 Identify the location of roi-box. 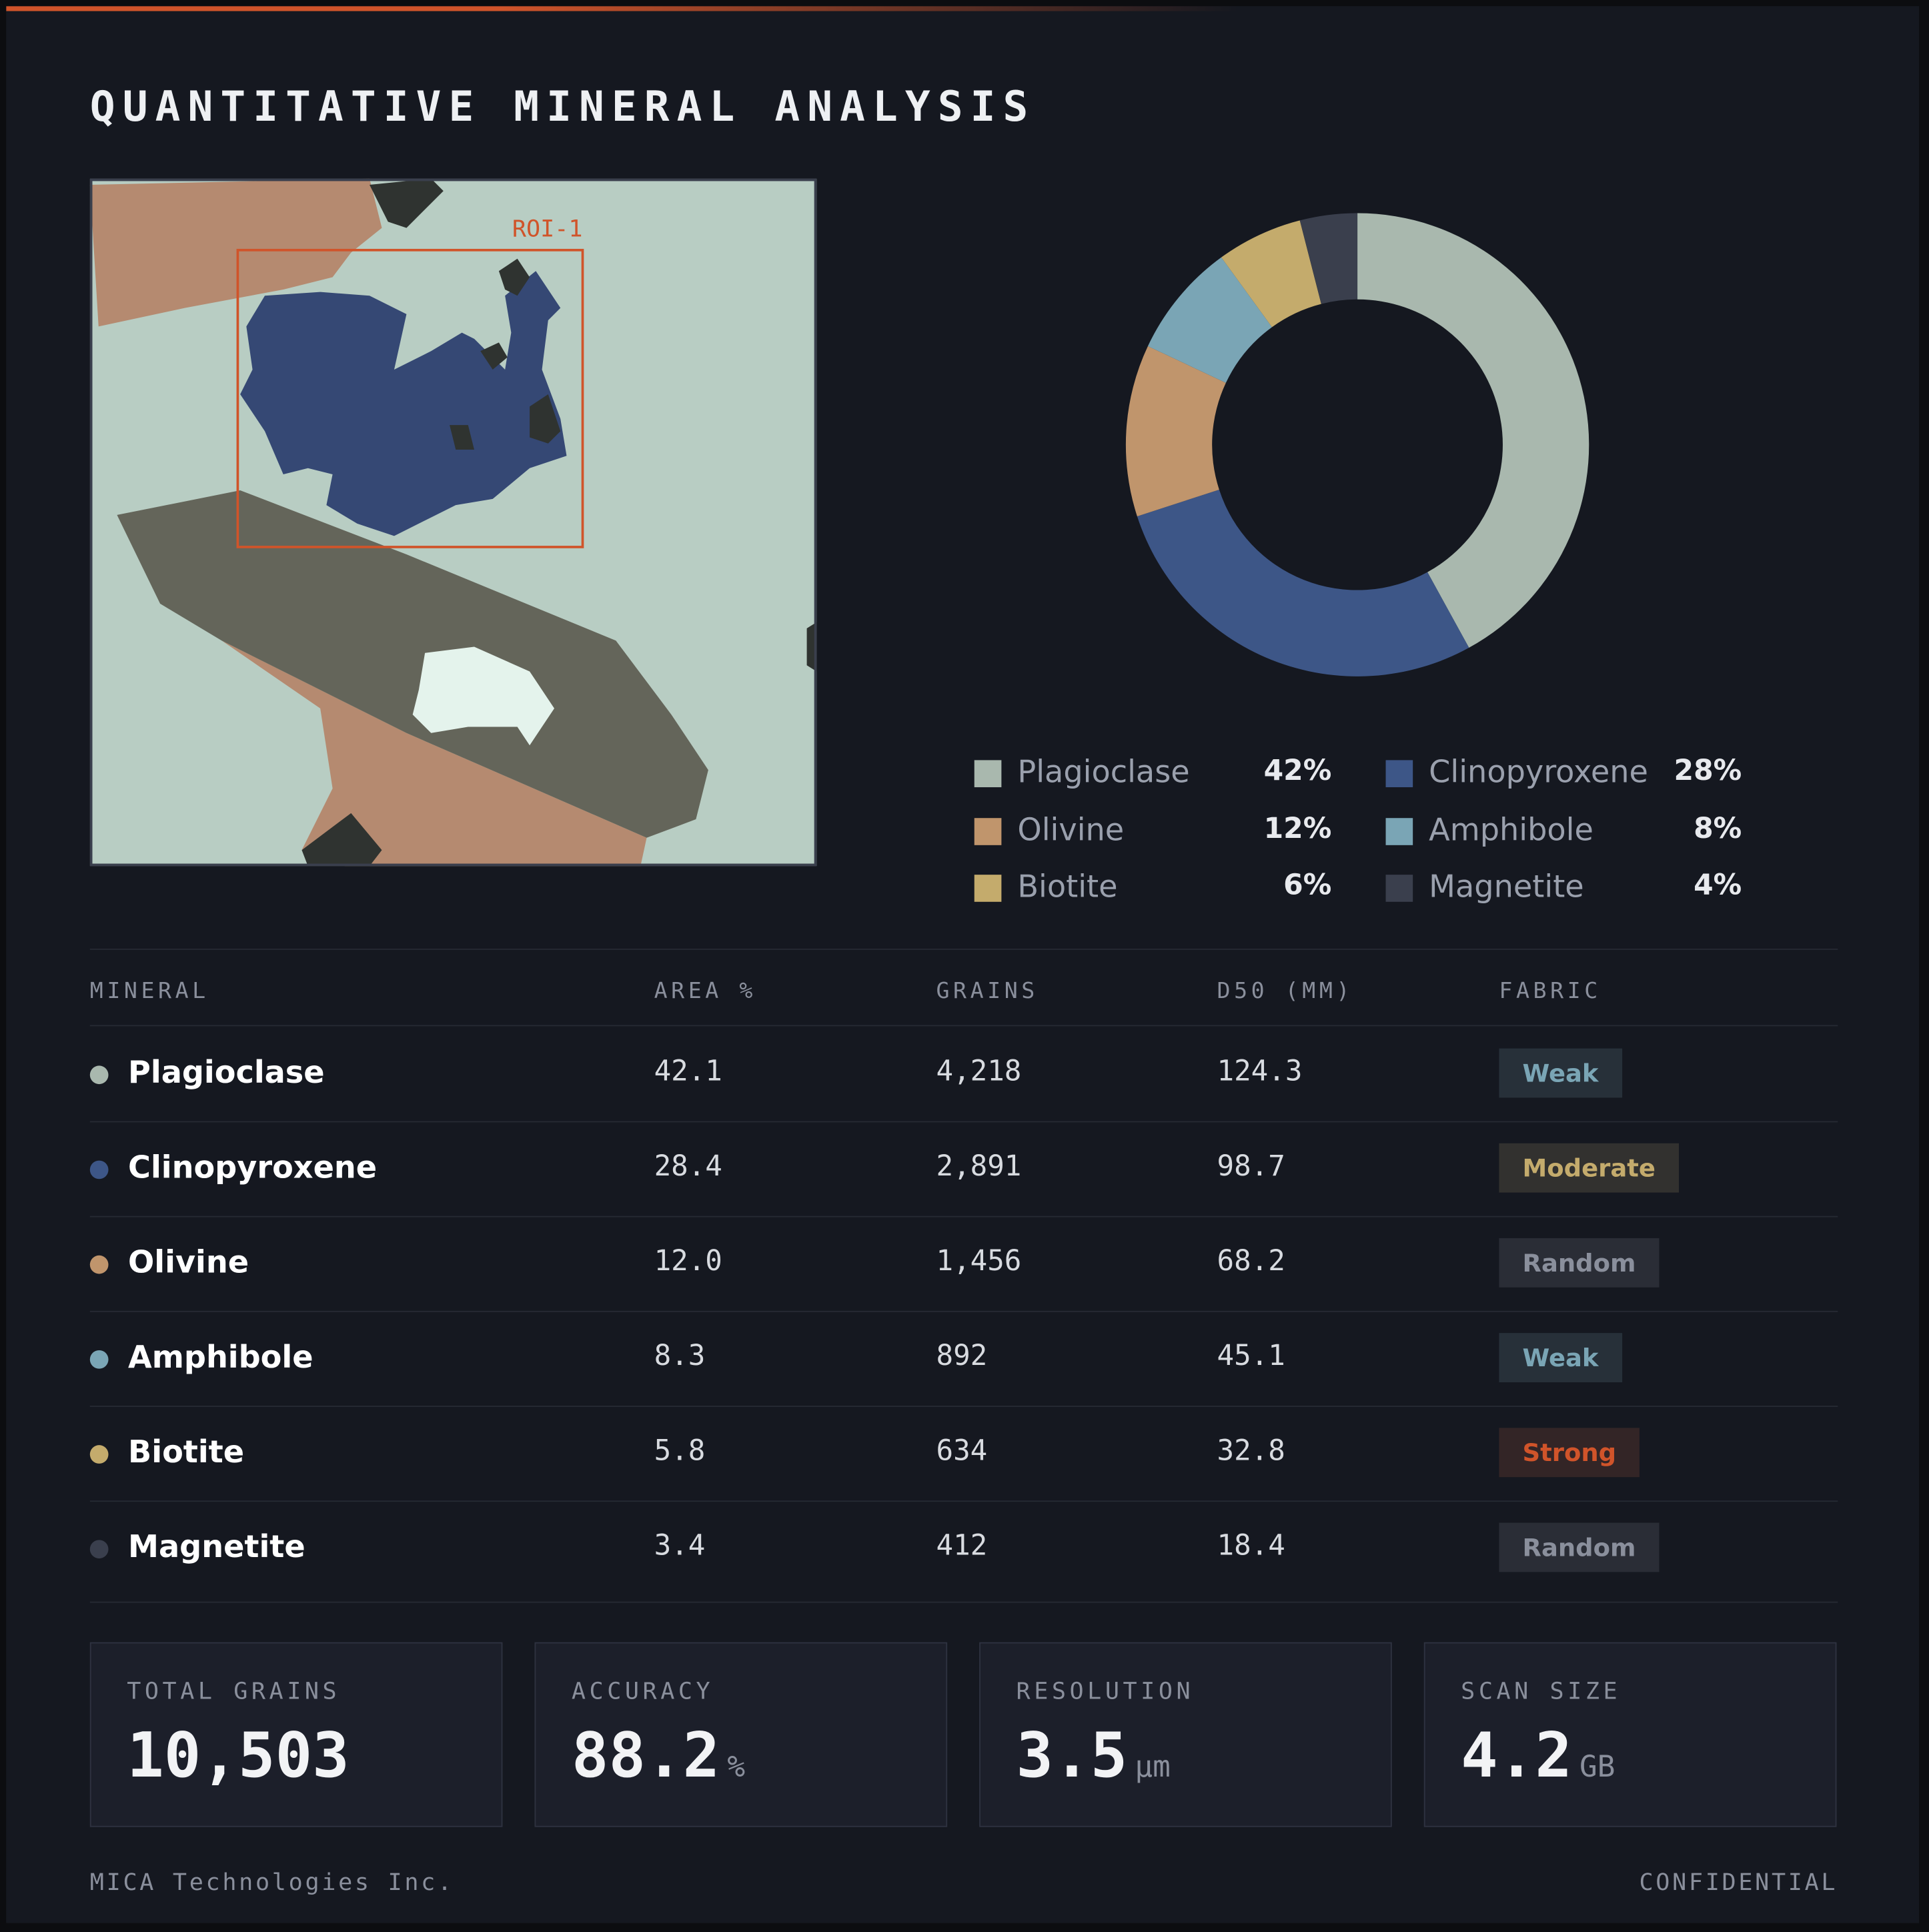
(410, 399).